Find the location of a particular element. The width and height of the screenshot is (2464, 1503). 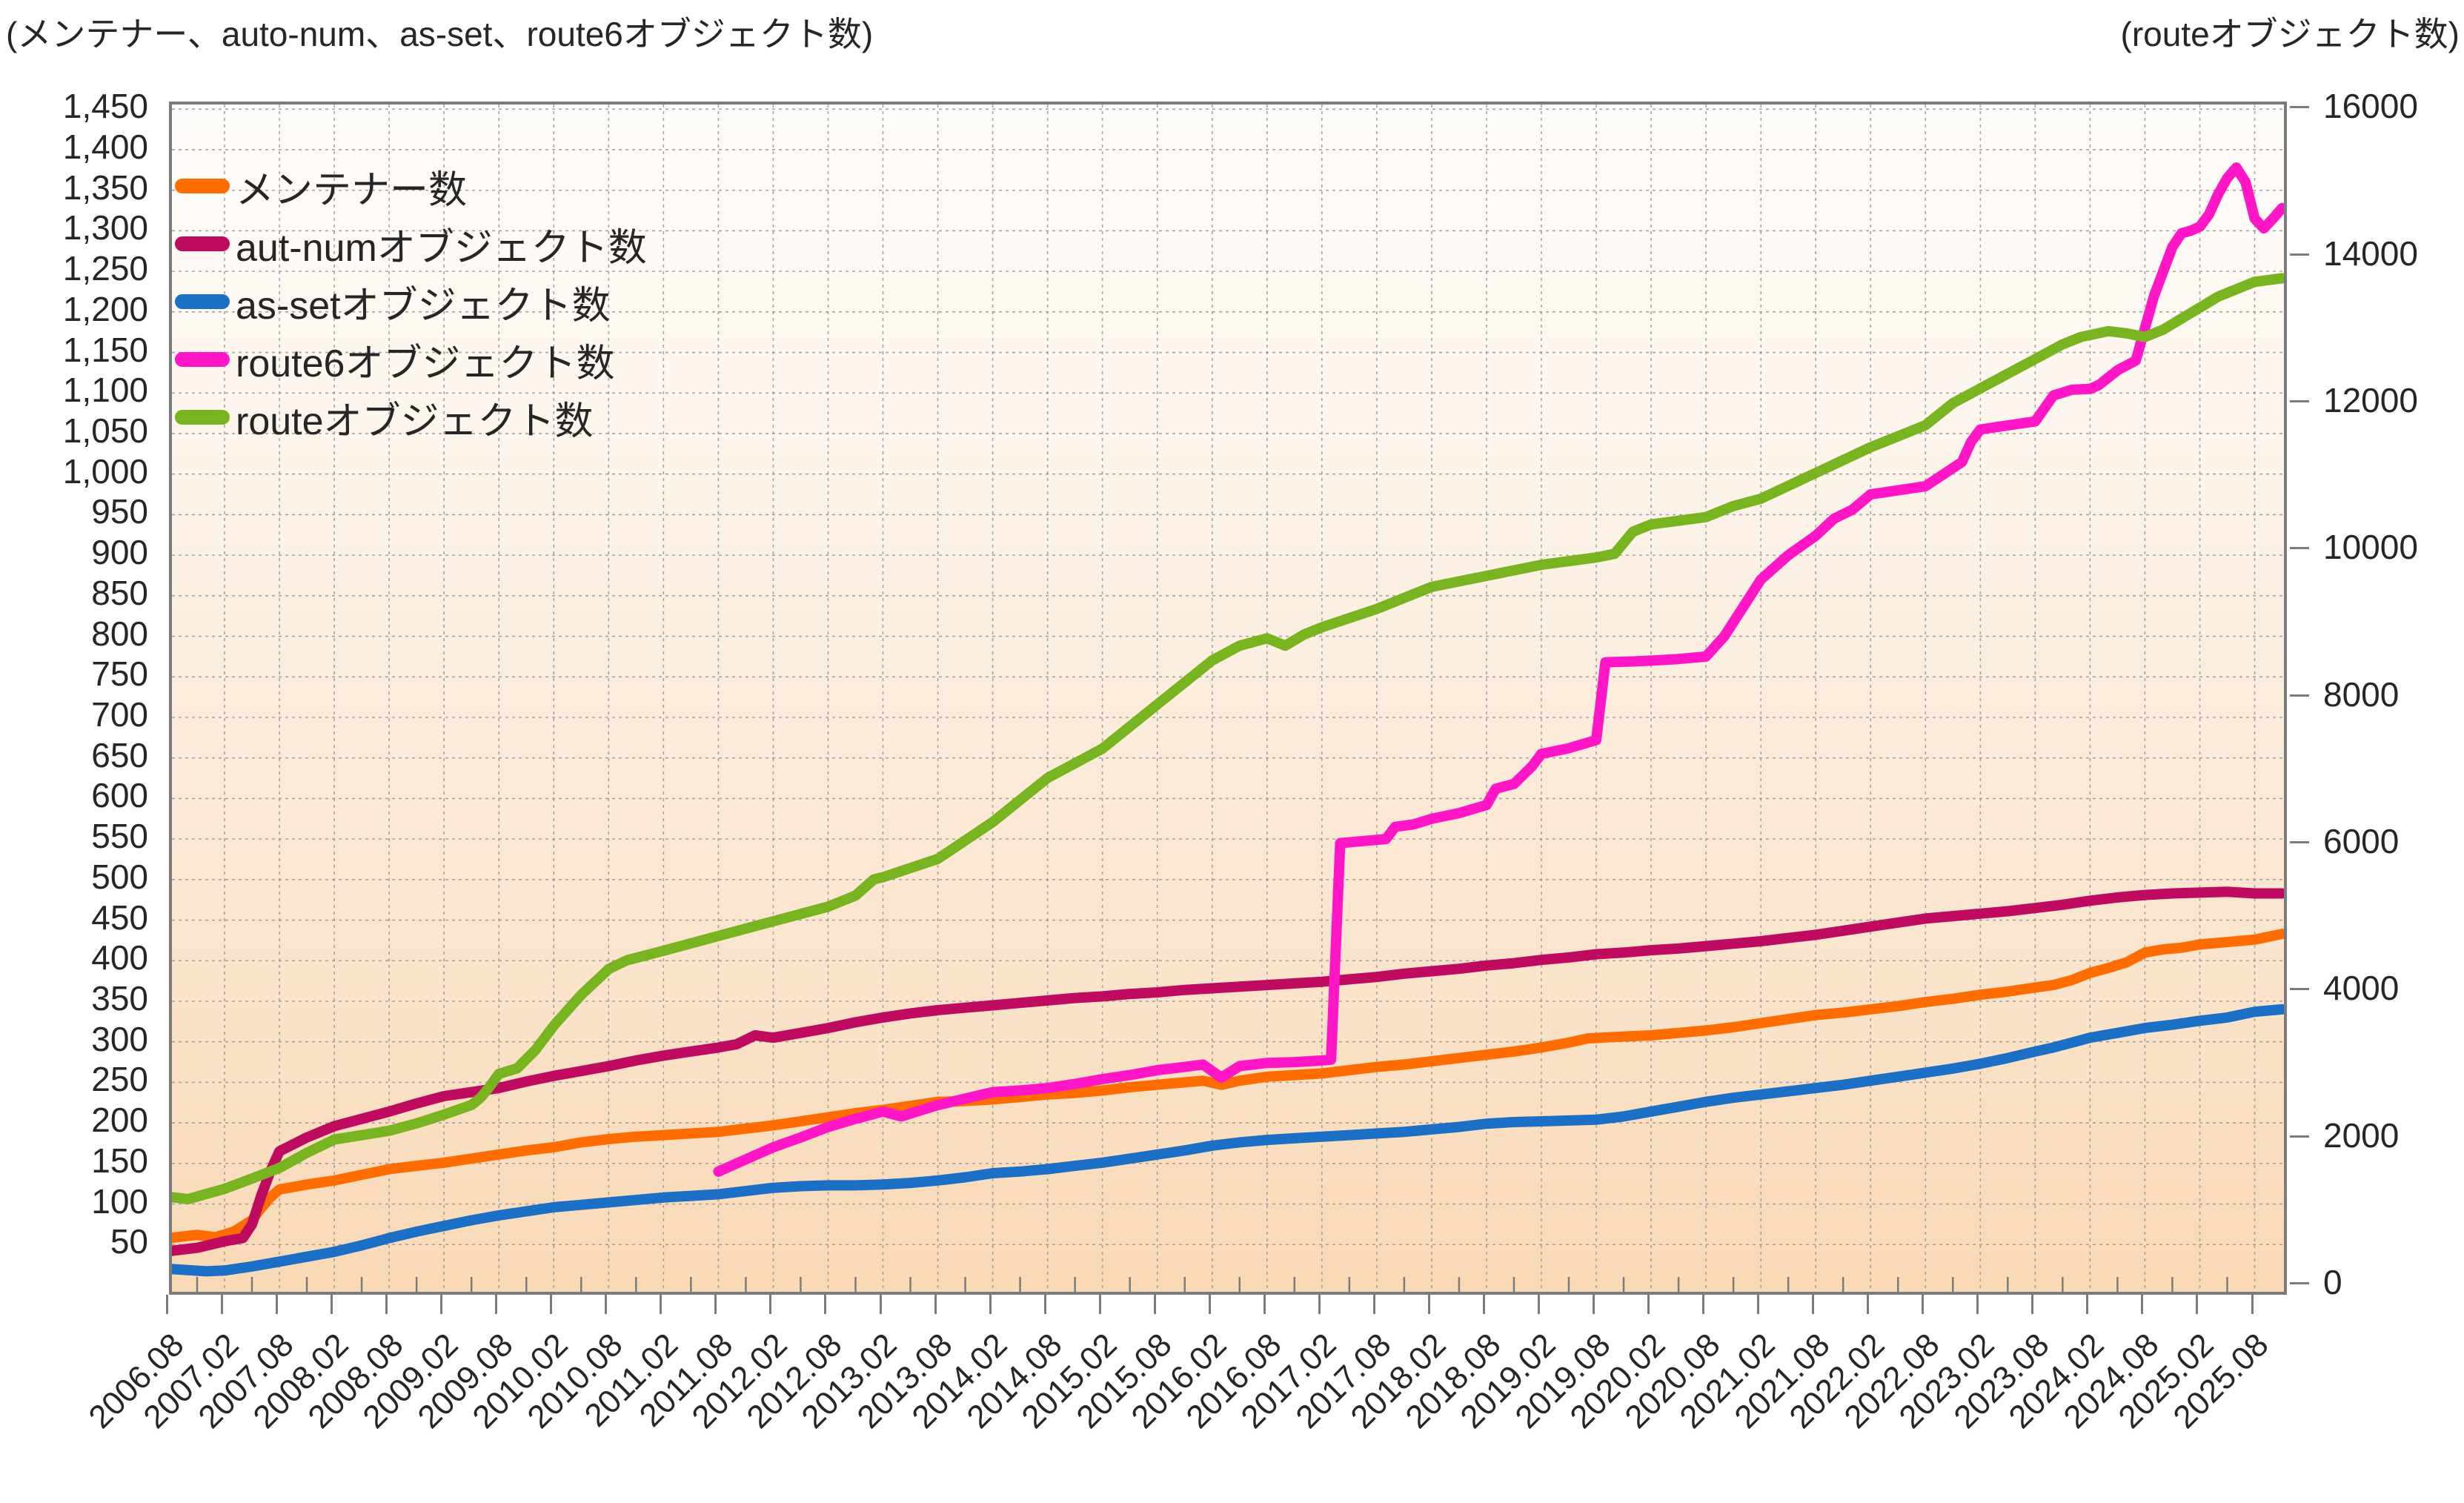

legend-item: route6オブジェクト数 is located at coordinates (411, 359).